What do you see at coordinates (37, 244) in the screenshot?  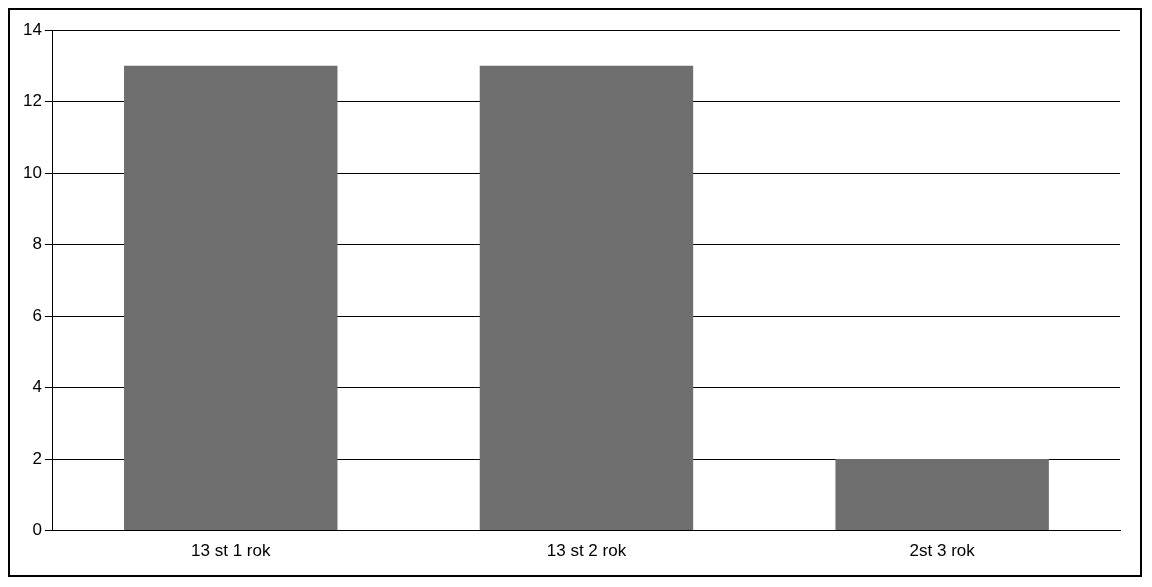 I see `y-tick-label: 8` at bounding box center [37, 244].